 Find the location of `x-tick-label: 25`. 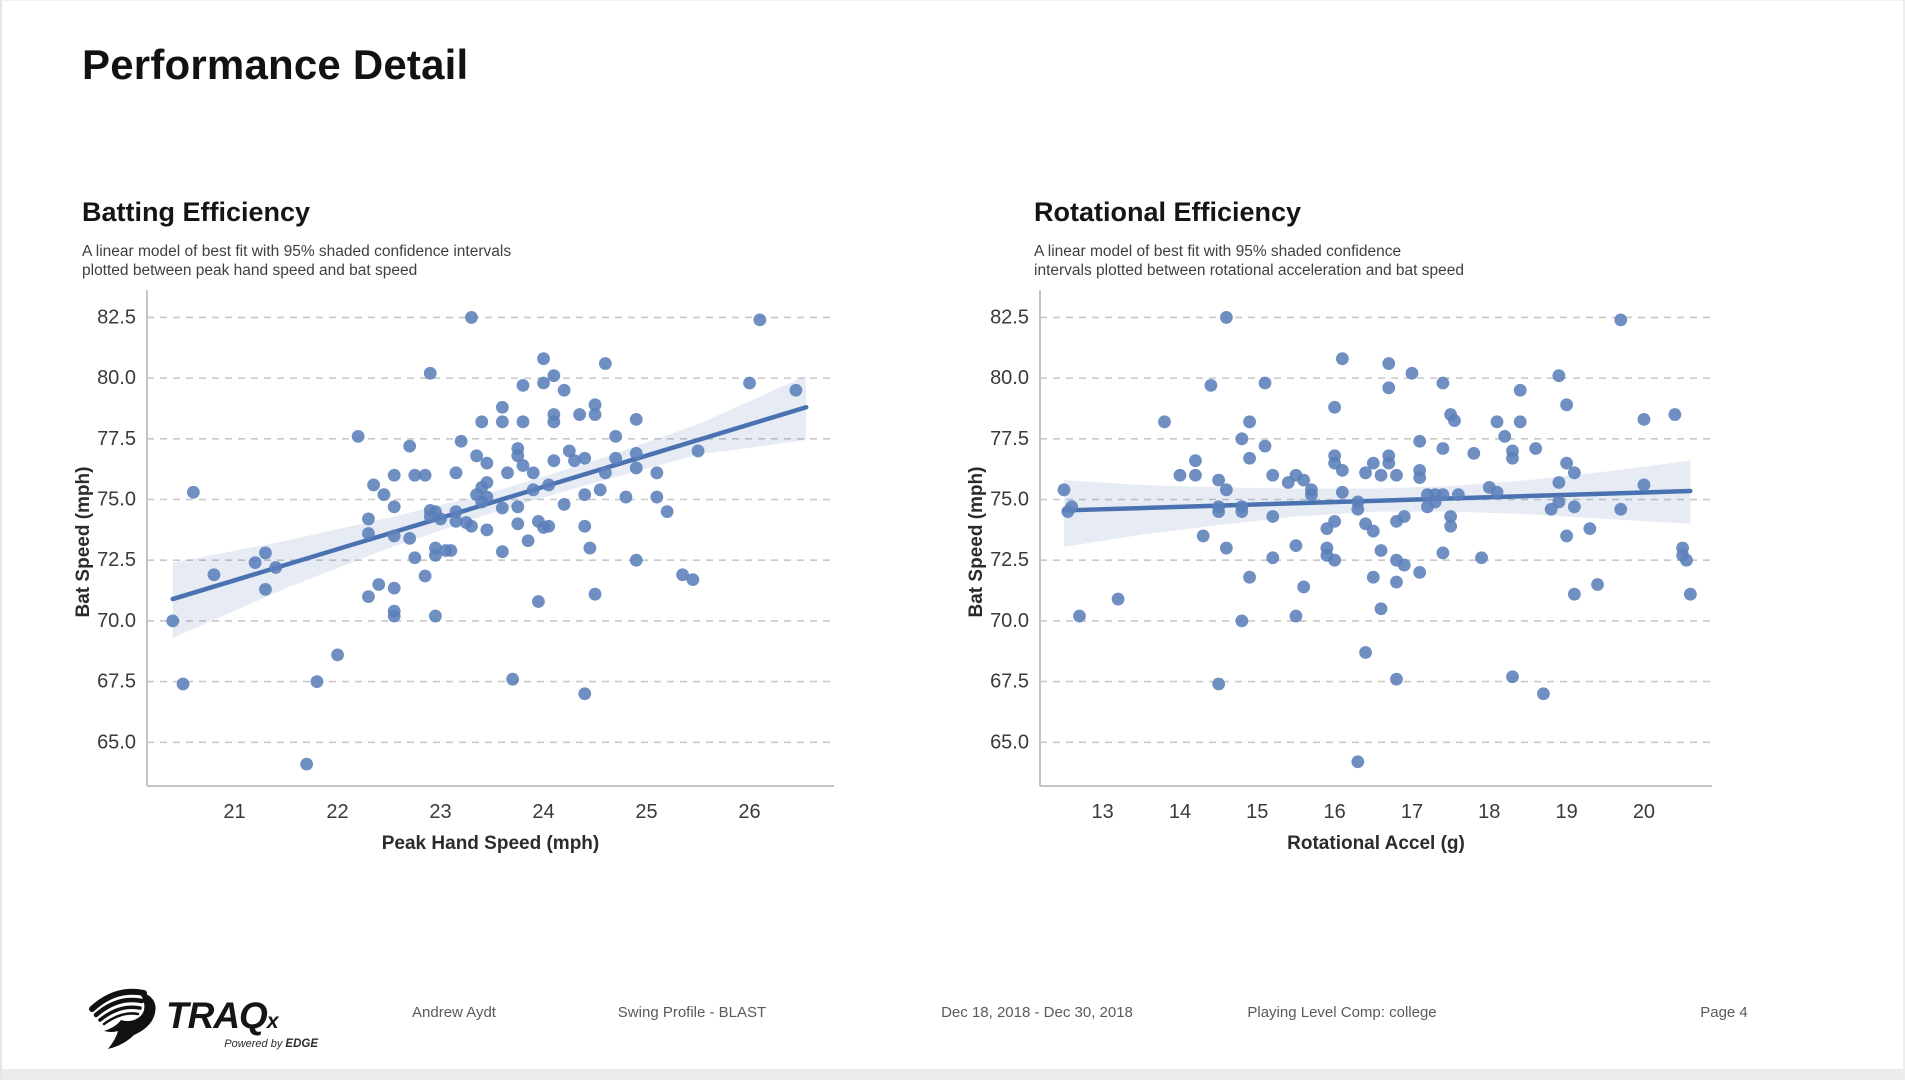

x-tick-label: 25 is located at coordinates (646, 812).